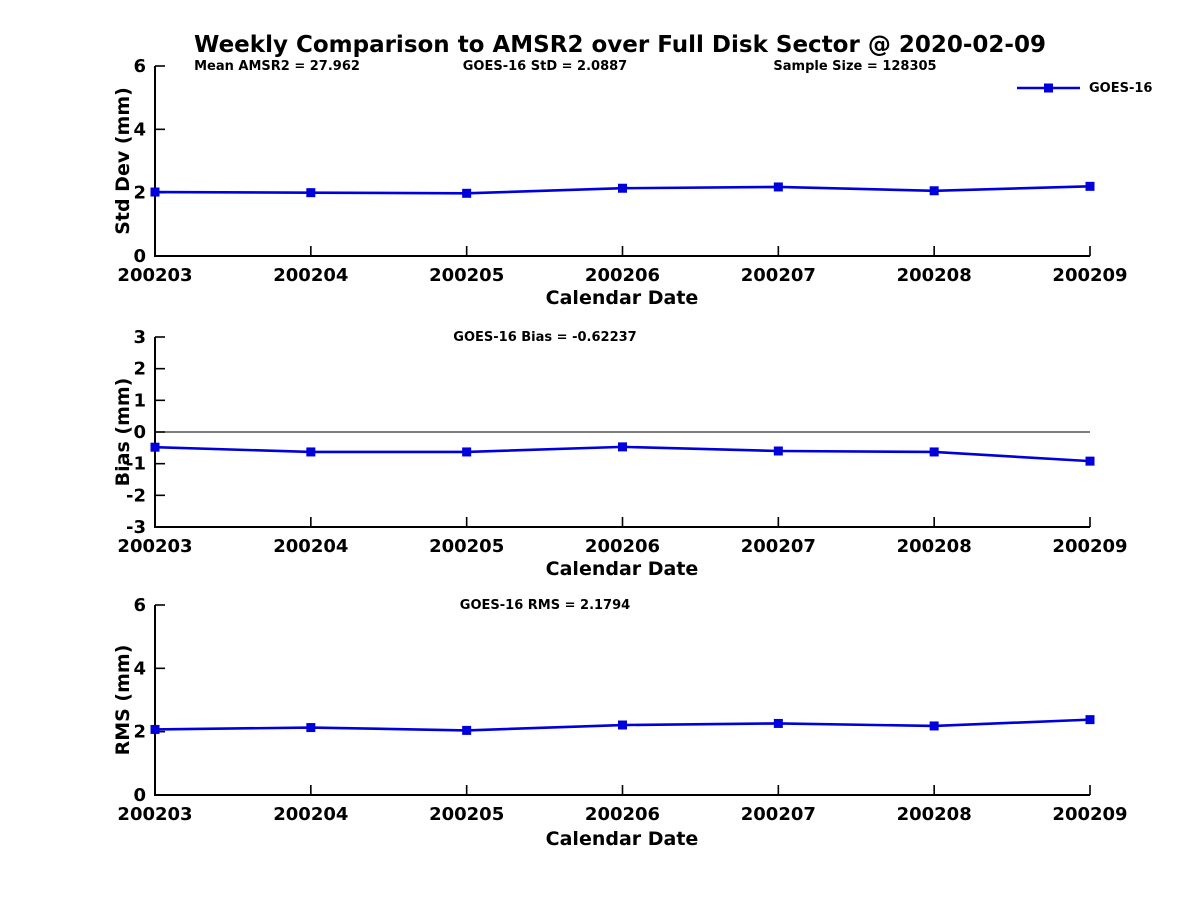 The image size is (1200, 900). What do you see at coordinates (136, 464) in the screenshot?
I see `y-tick-label: -1` at bounding box center [136, 464].